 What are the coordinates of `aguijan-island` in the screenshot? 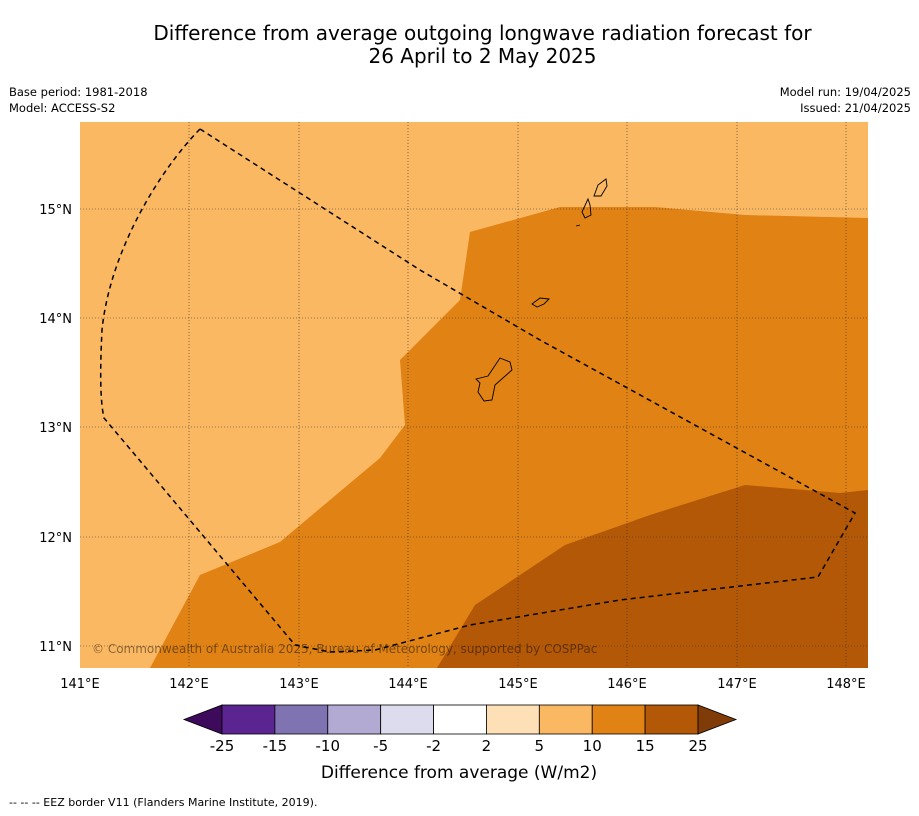 It's located at (578, 225).